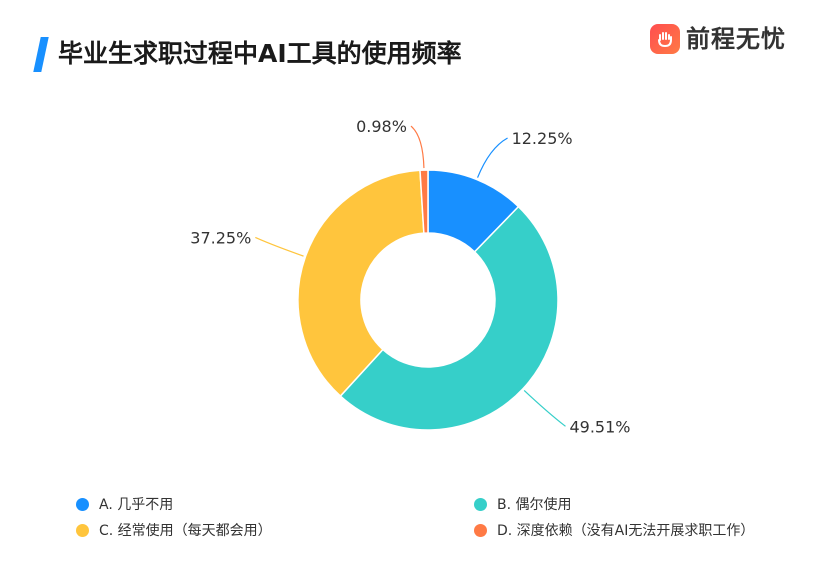 The width and height of the screenshot is (828, 583). Describe the element at coordinates (736, 39) in the screenshot. I see `logo-text: 前程无忧` at that location.